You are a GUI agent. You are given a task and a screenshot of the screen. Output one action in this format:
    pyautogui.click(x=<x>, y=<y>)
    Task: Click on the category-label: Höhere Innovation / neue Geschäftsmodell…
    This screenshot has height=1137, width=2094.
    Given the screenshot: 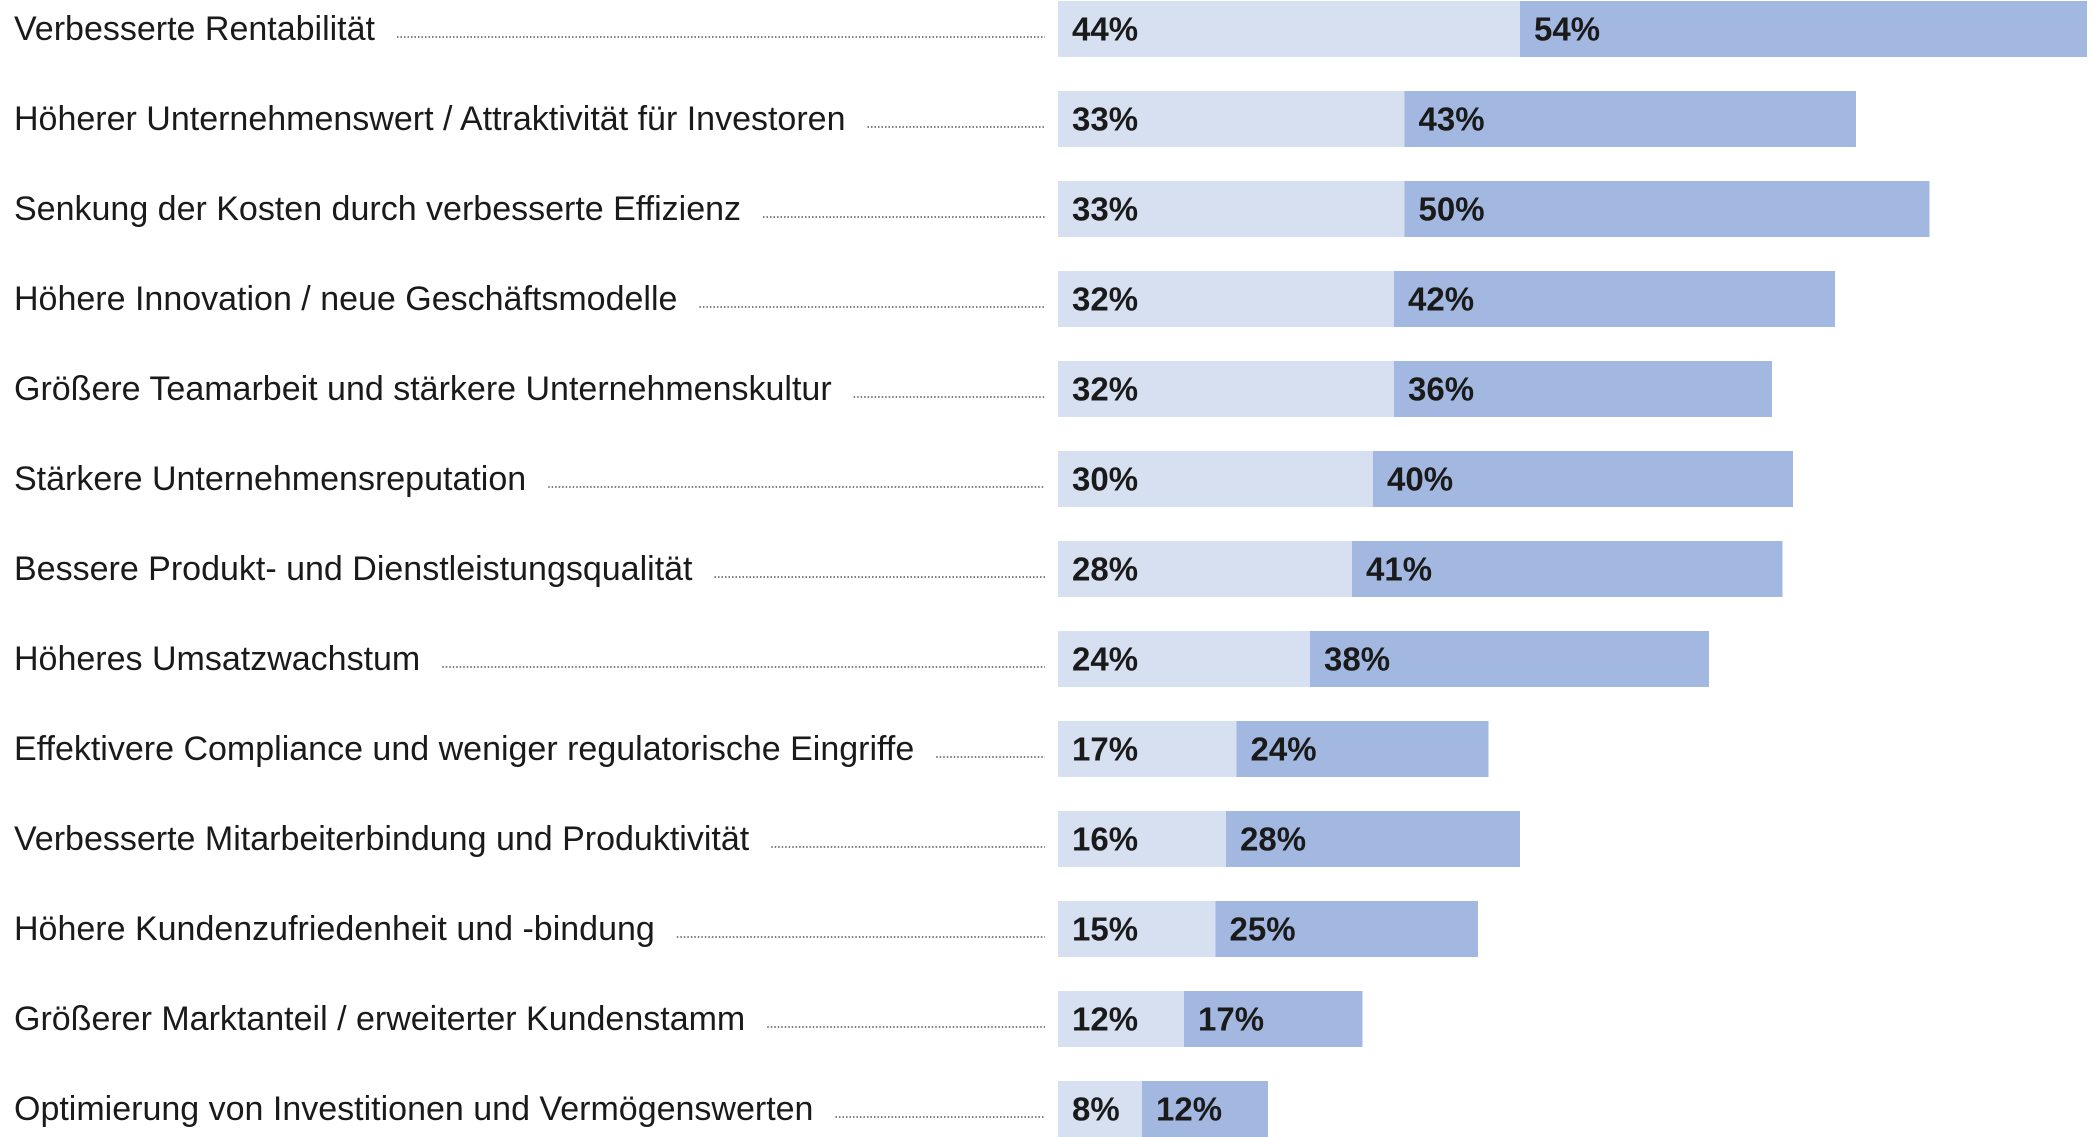 What is the action you would take?
    pyautogui.click(x=345, y=299)
    